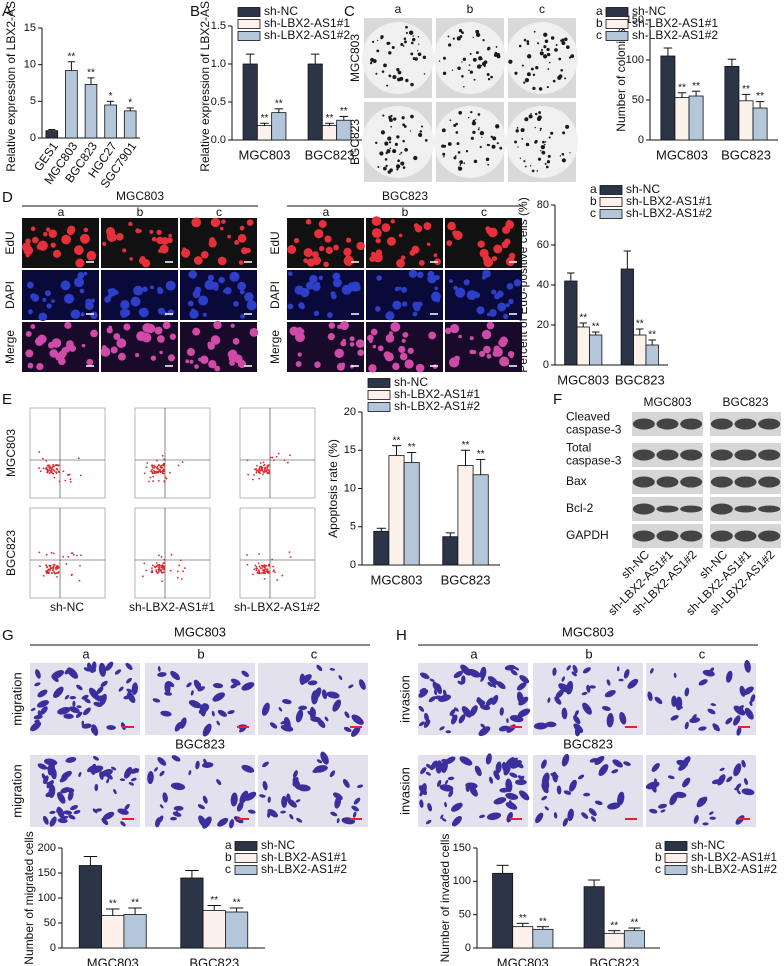  Describe the element at coordinates (47, 873) in the screenshot. I see `y-tick-label: 150` at that location.